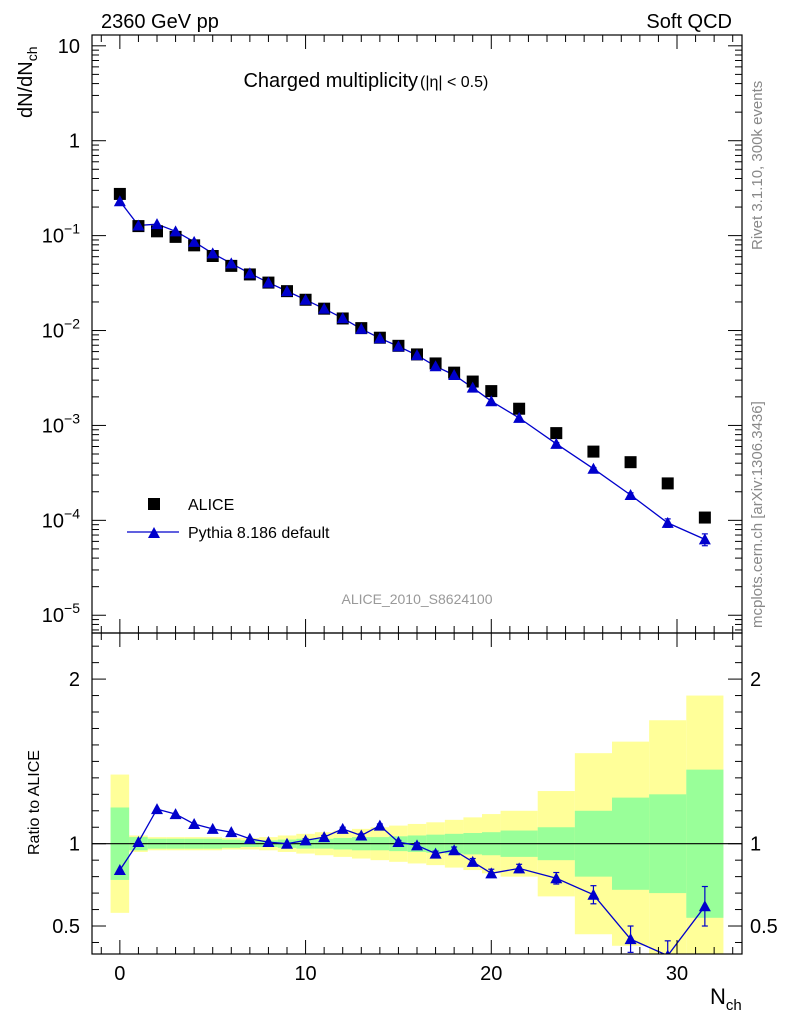 The width and height of the screenshot is (786, 1029). Describe the element at coordinates (72, 513) in the screenshot. I see `main-y-tick-label-exp: −4` at that location.